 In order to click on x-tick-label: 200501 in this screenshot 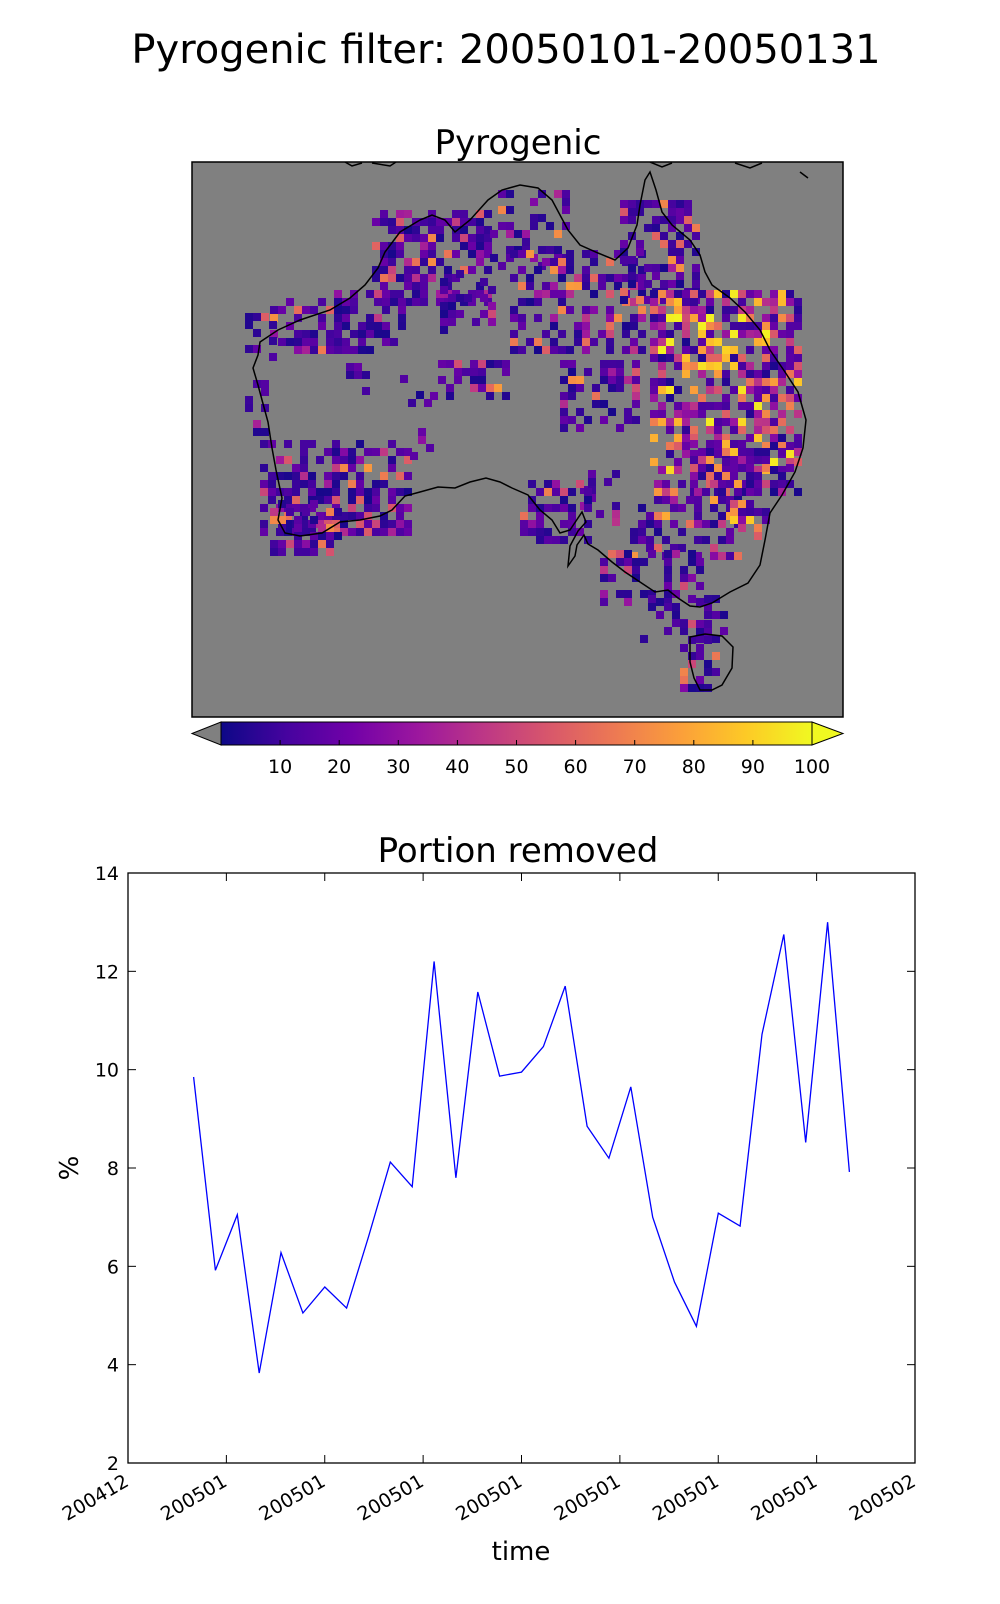, I will do `click(686, 1497)`.